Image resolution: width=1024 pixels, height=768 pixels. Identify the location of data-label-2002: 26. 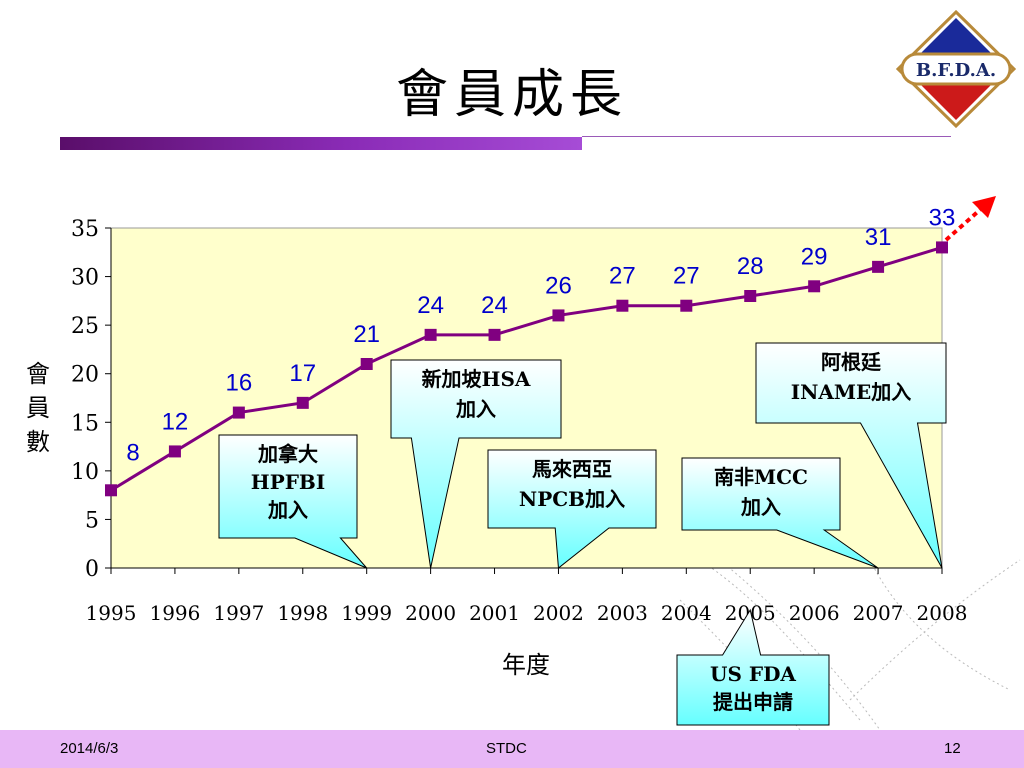
(558, 285).